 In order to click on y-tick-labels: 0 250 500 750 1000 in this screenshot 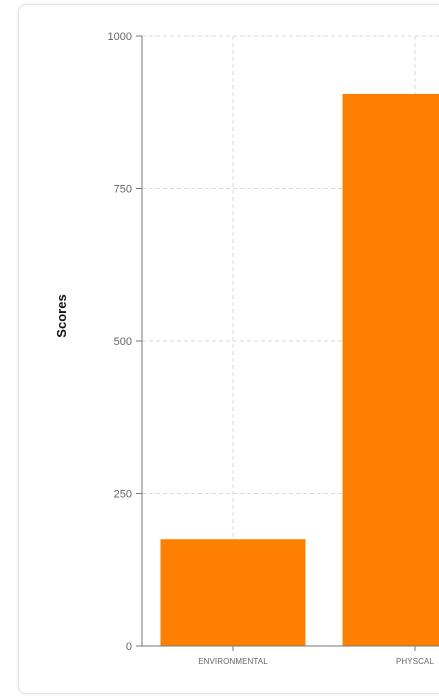, I will do `click(120, 342)`.